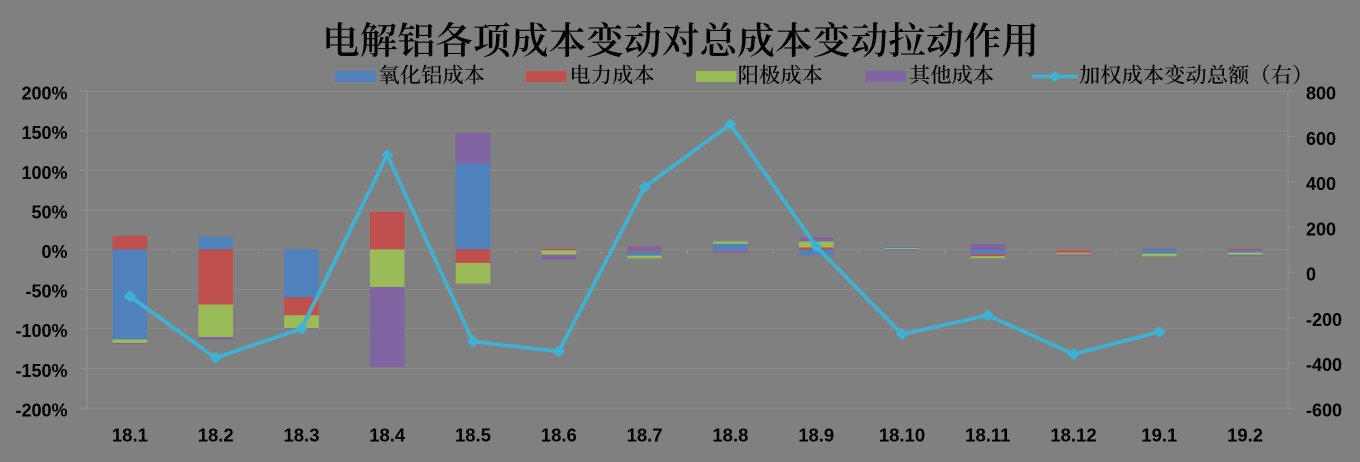 The image size is (1360, 462). Describe the element at coordinates (216, 435) in the screenshot. I see `svg-text: 18.2` at that location.